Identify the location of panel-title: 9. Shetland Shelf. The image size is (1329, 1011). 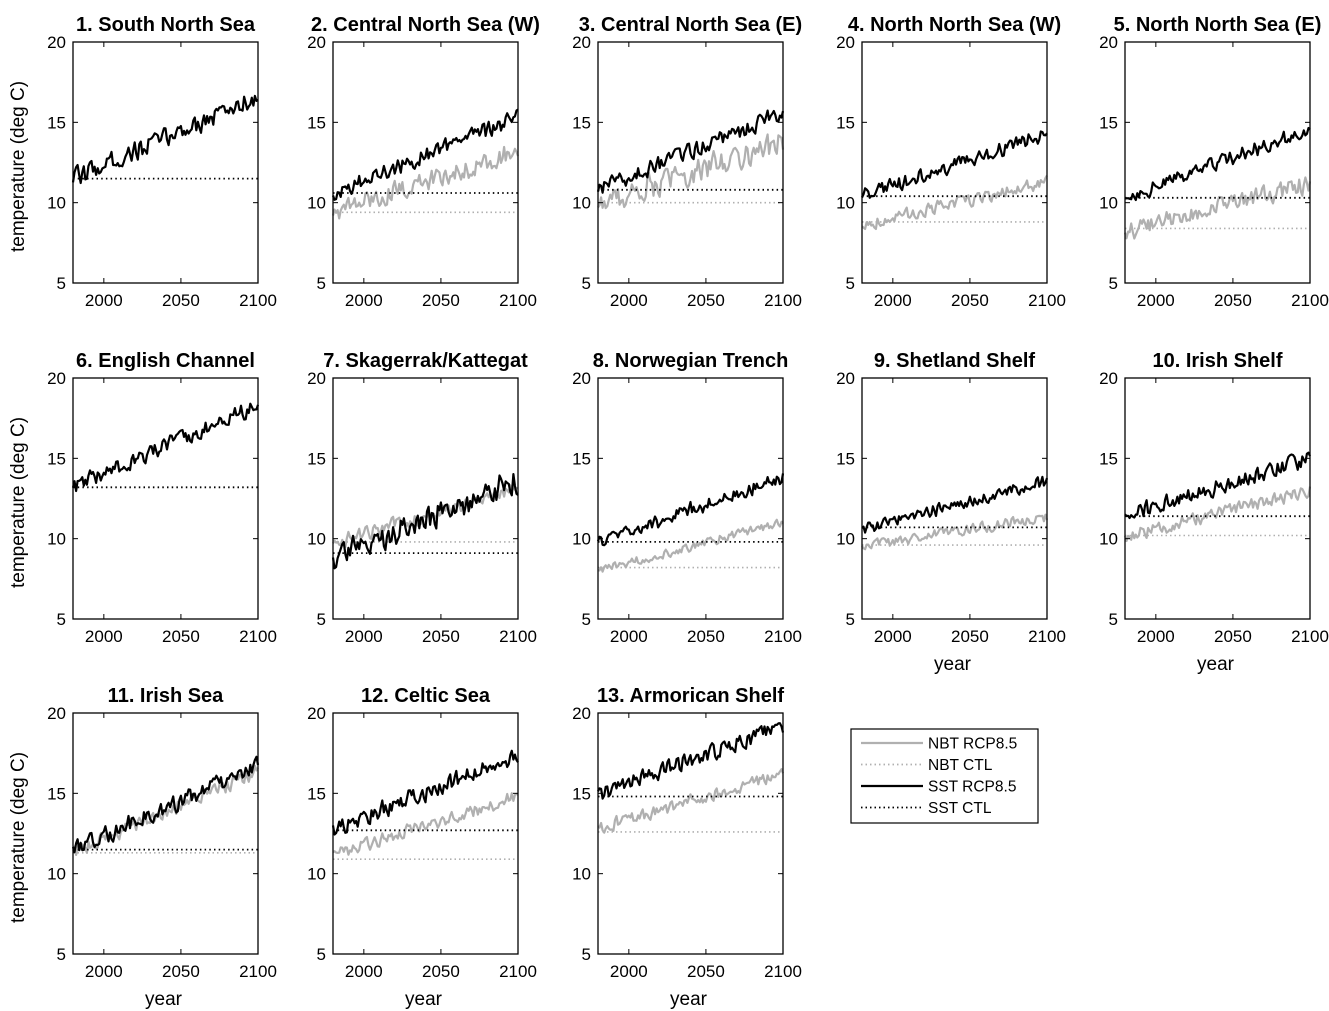
(954, 361).